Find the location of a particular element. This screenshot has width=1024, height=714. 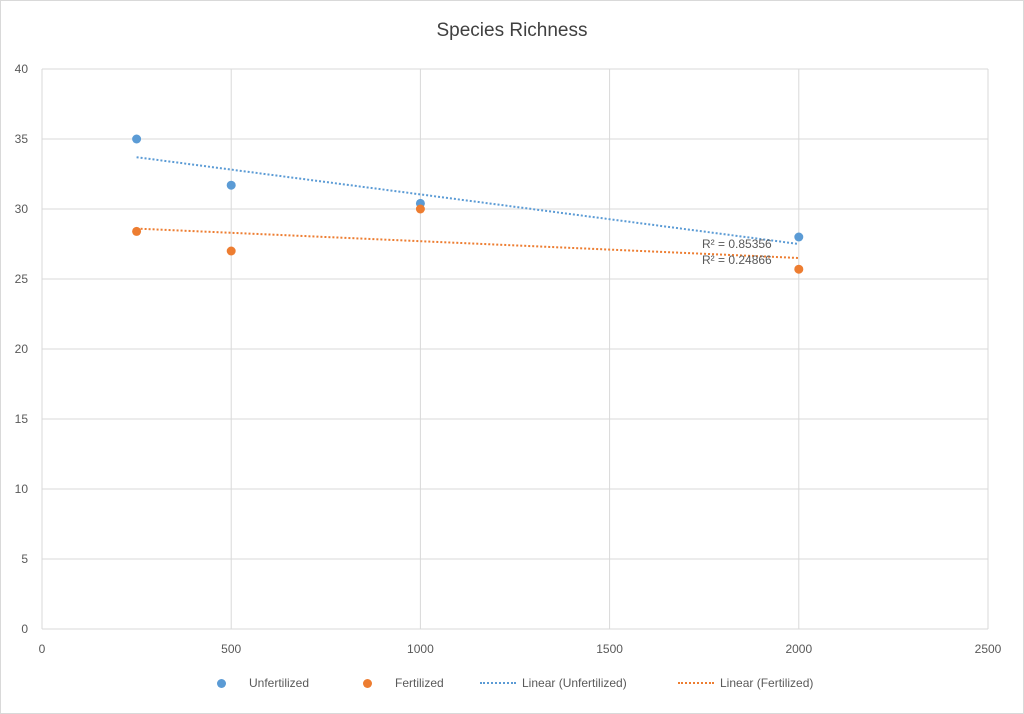

r2-labels: R² = 0.85356 R² = 0.24866 is located at coordinates (737, 252).